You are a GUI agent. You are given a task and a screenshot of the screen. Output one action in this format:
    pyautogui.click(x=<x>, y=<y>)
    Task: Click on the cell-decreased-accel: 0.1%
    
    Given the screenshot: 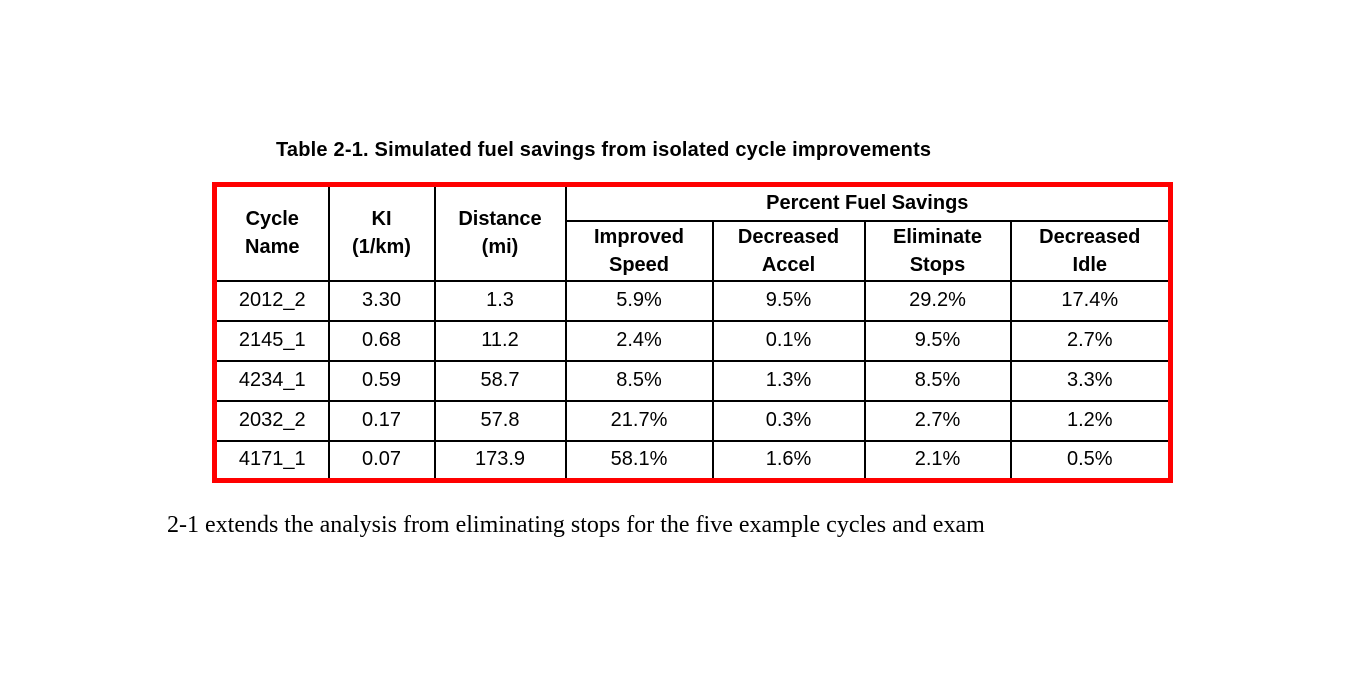 What is the action you would take?
    pyautogui.click(x=788, y=340)
    